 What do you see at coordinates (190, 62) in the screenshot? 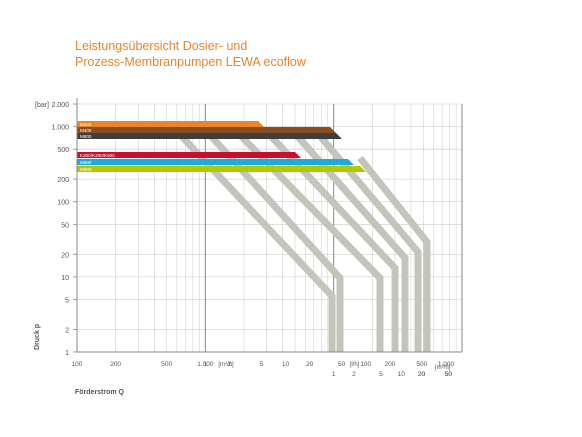
I see `title-line-2: Prozess-Membranpumpen LEWA ecoflow` at bounding box center [190, 62].